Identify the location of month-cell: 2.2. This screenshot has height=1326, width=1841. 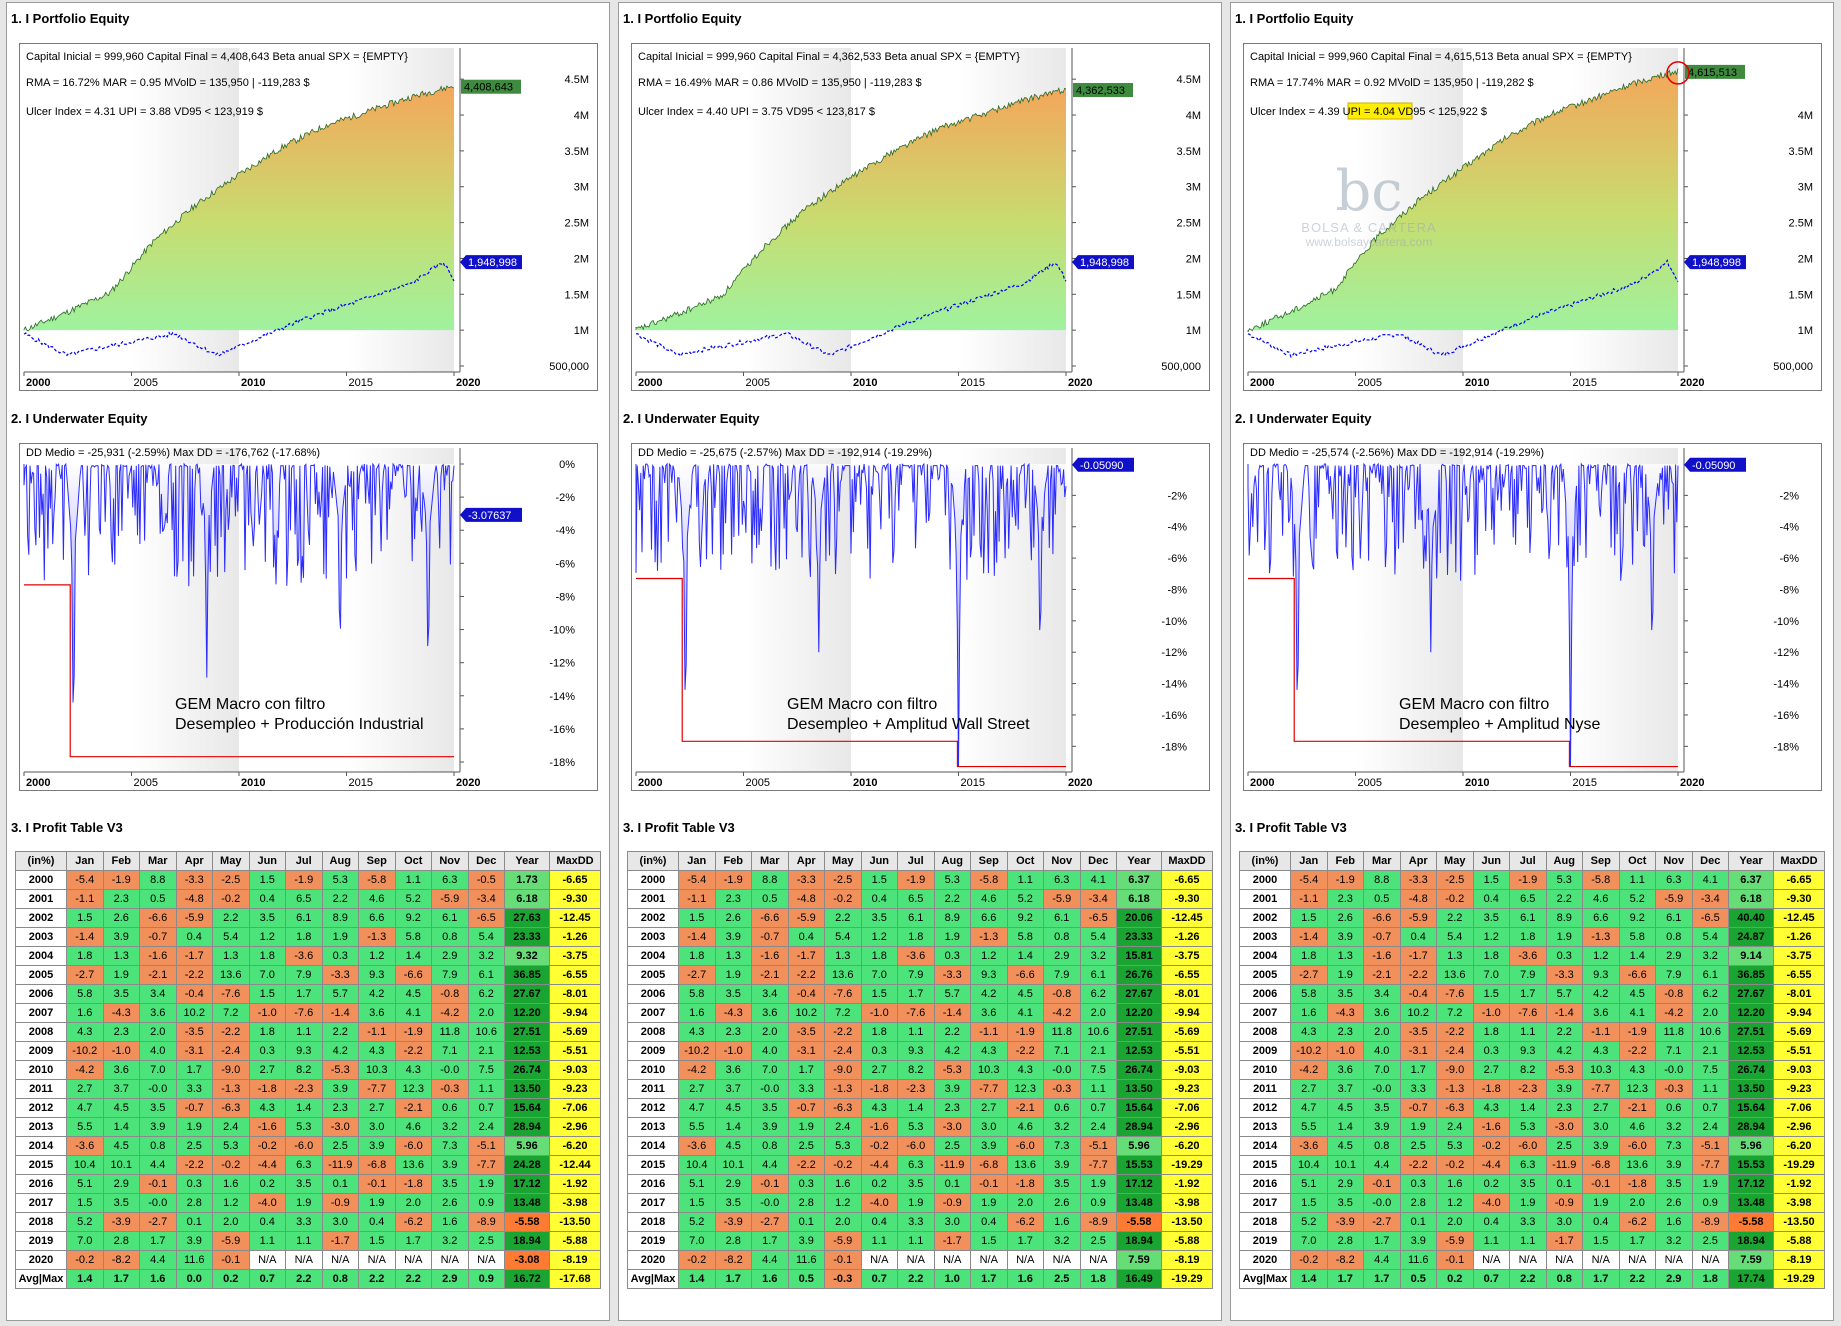
(340, 899).